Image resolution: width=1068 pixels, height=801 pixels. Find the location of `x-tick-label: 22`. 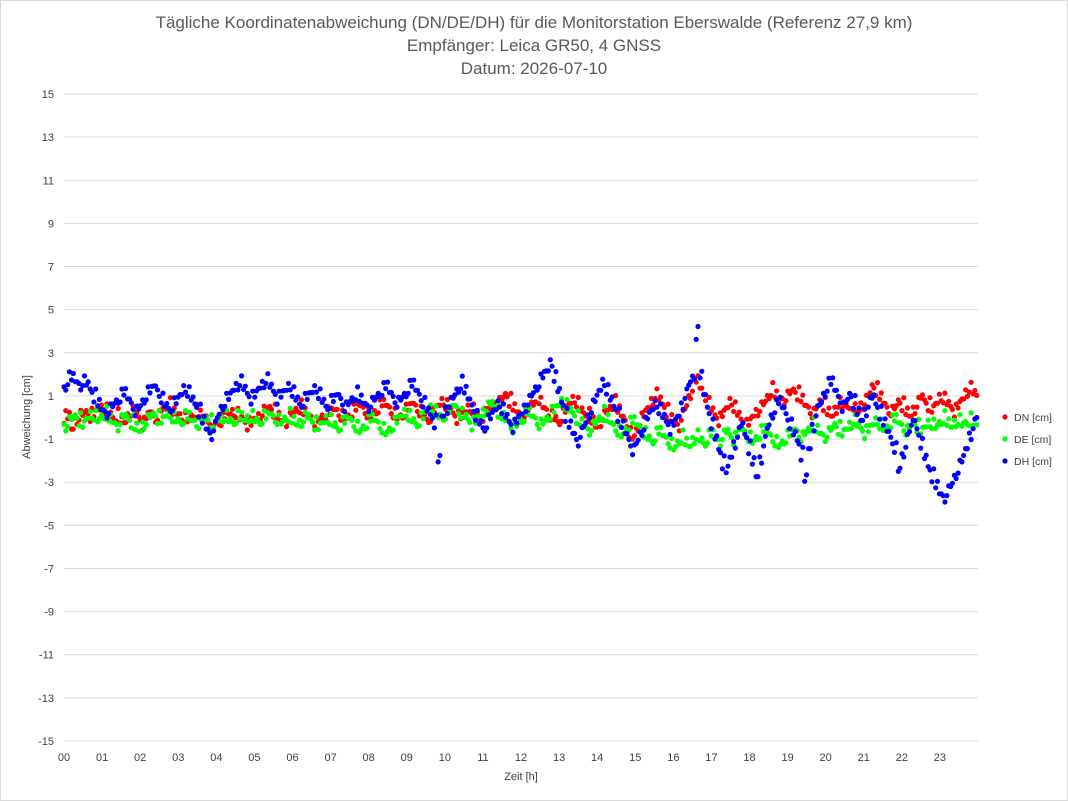

x-tick-label: 22 is located at coordinates (902, 758).